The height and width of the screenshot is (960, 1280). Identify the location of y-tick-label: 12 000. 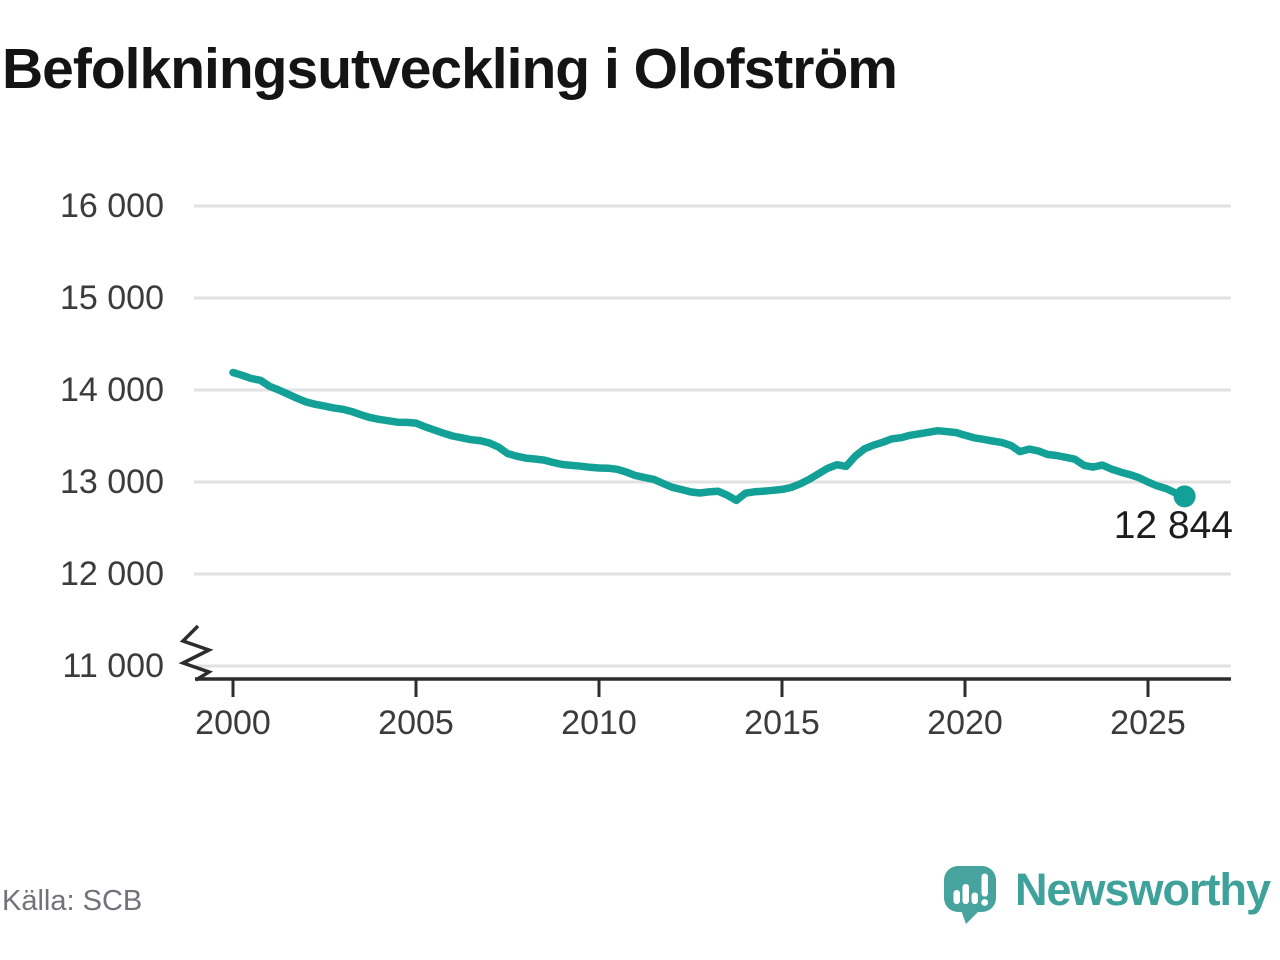
(112, 574).